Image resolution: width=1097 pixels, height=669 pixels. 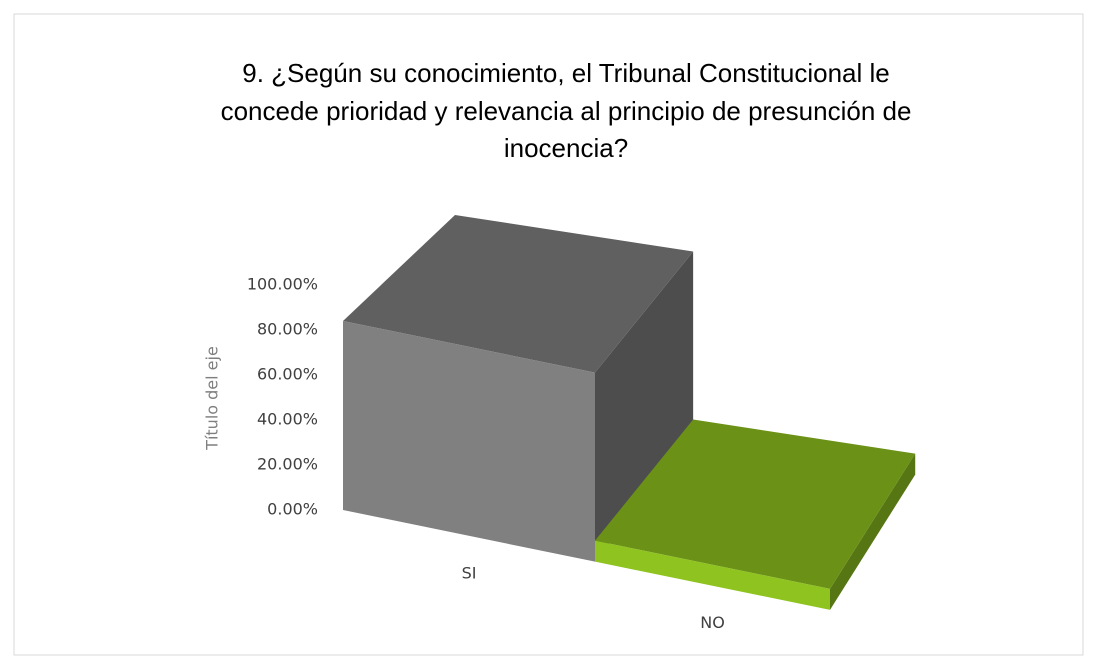 I want to click on y-tick-label: 20.00%, so click(x=287, y=464).